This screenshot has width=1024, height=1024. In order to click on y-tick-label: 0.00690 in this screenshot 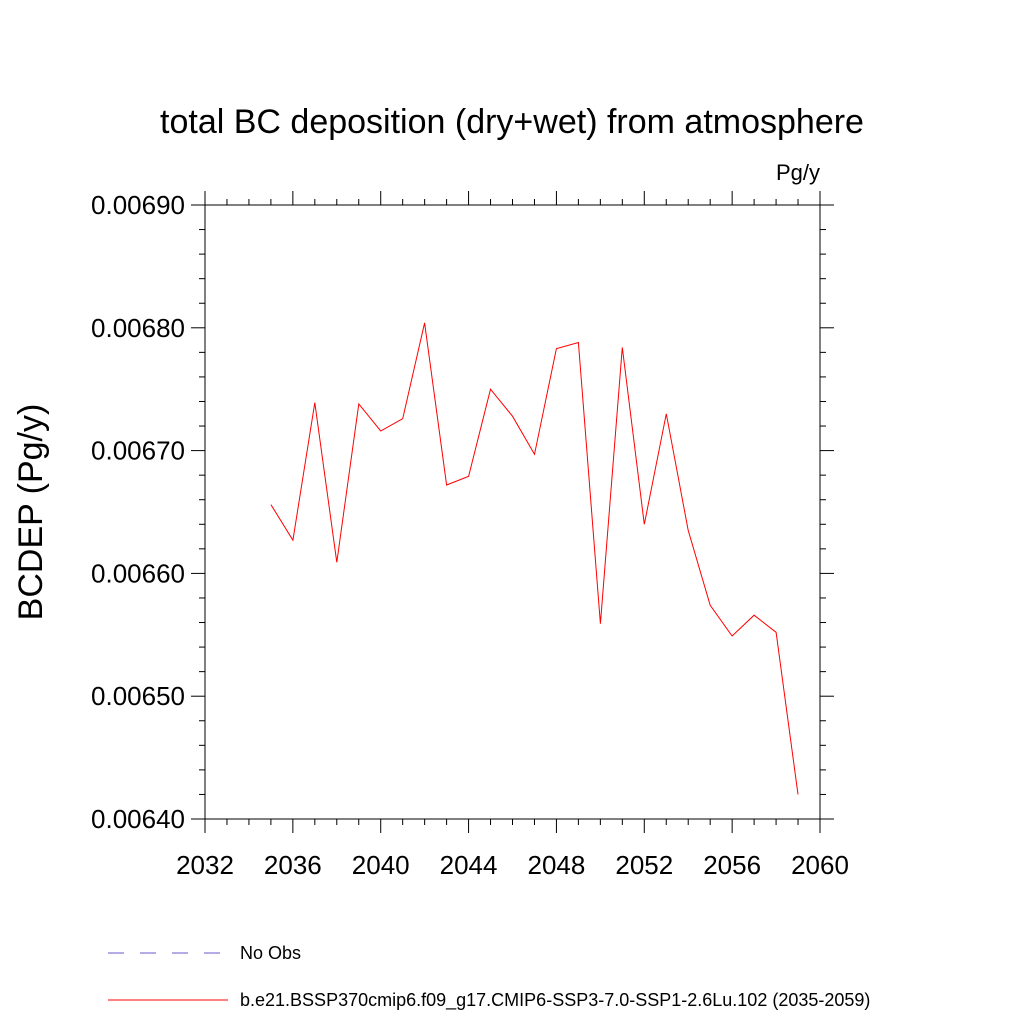, I will do `click(138, 205)`.